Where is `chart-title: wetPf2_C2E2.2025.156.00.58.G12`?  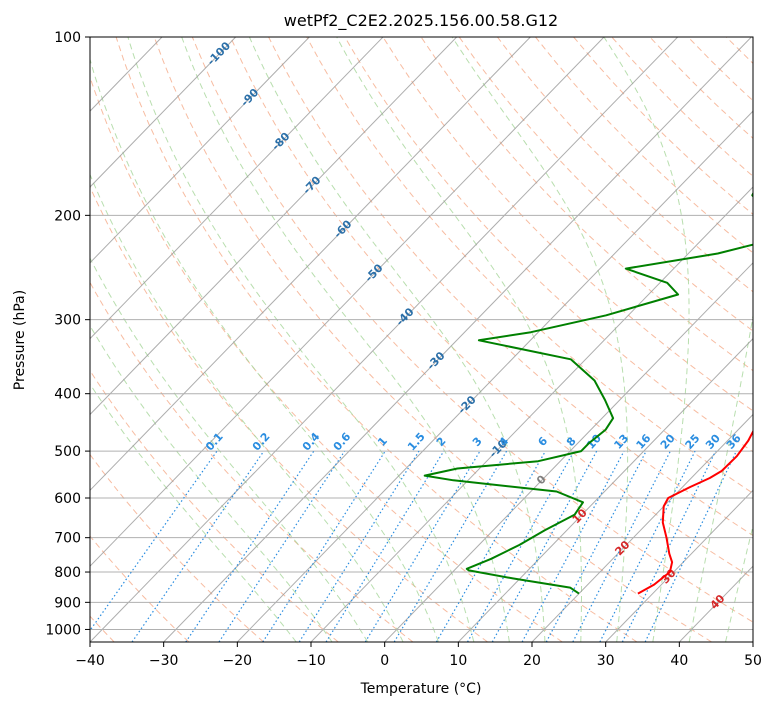 chart-title: wetPf2_C2E2.2025.156.00.58.G12 is located at coordinates (421, 21).